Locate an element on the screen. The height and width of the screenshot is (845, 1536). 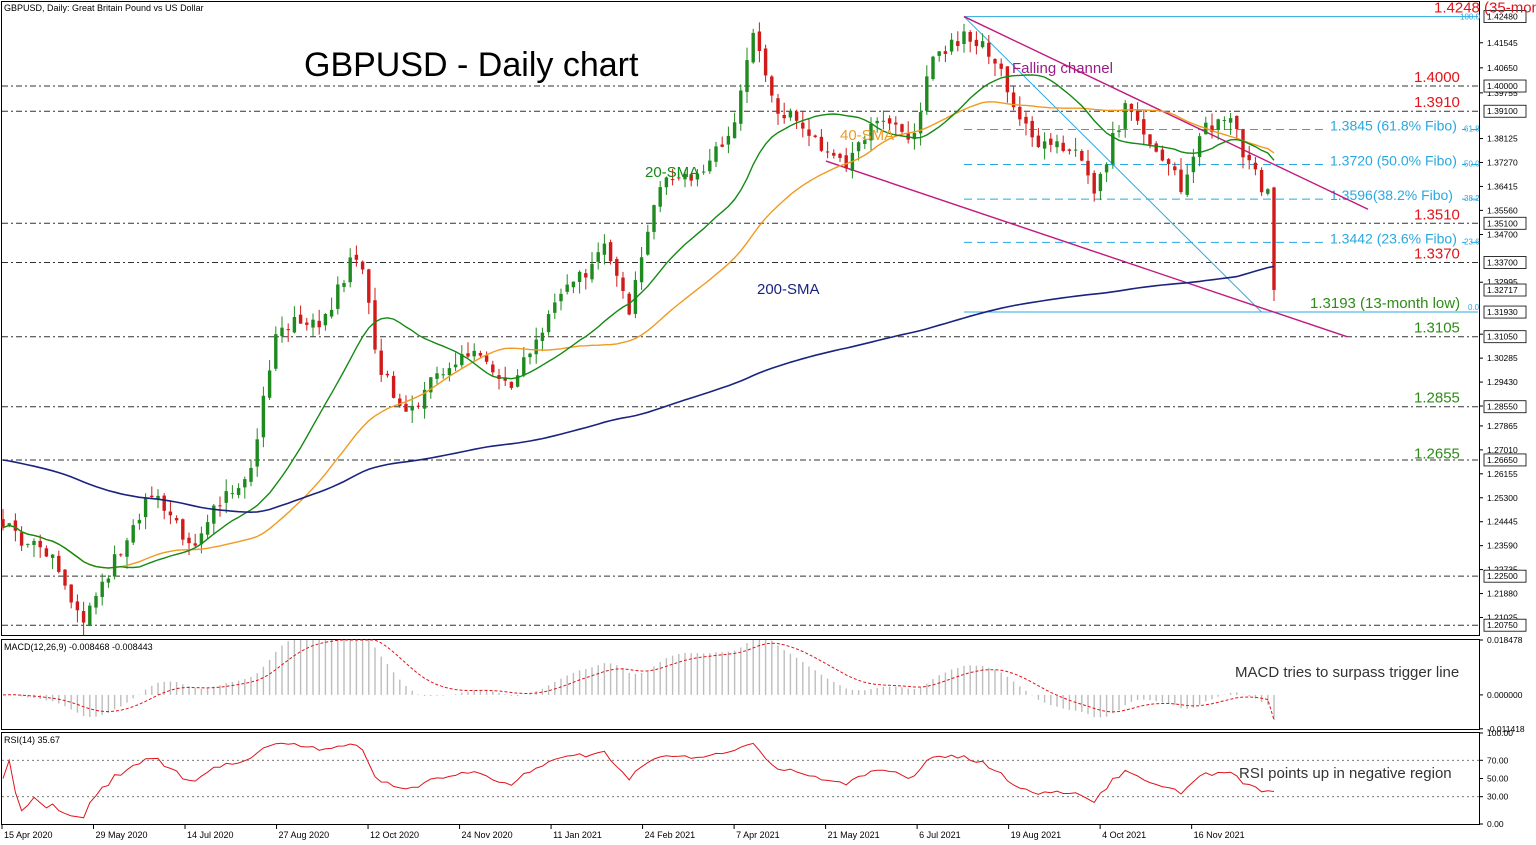
level-label: 1.3105 is located at coordinates (1437, 328).